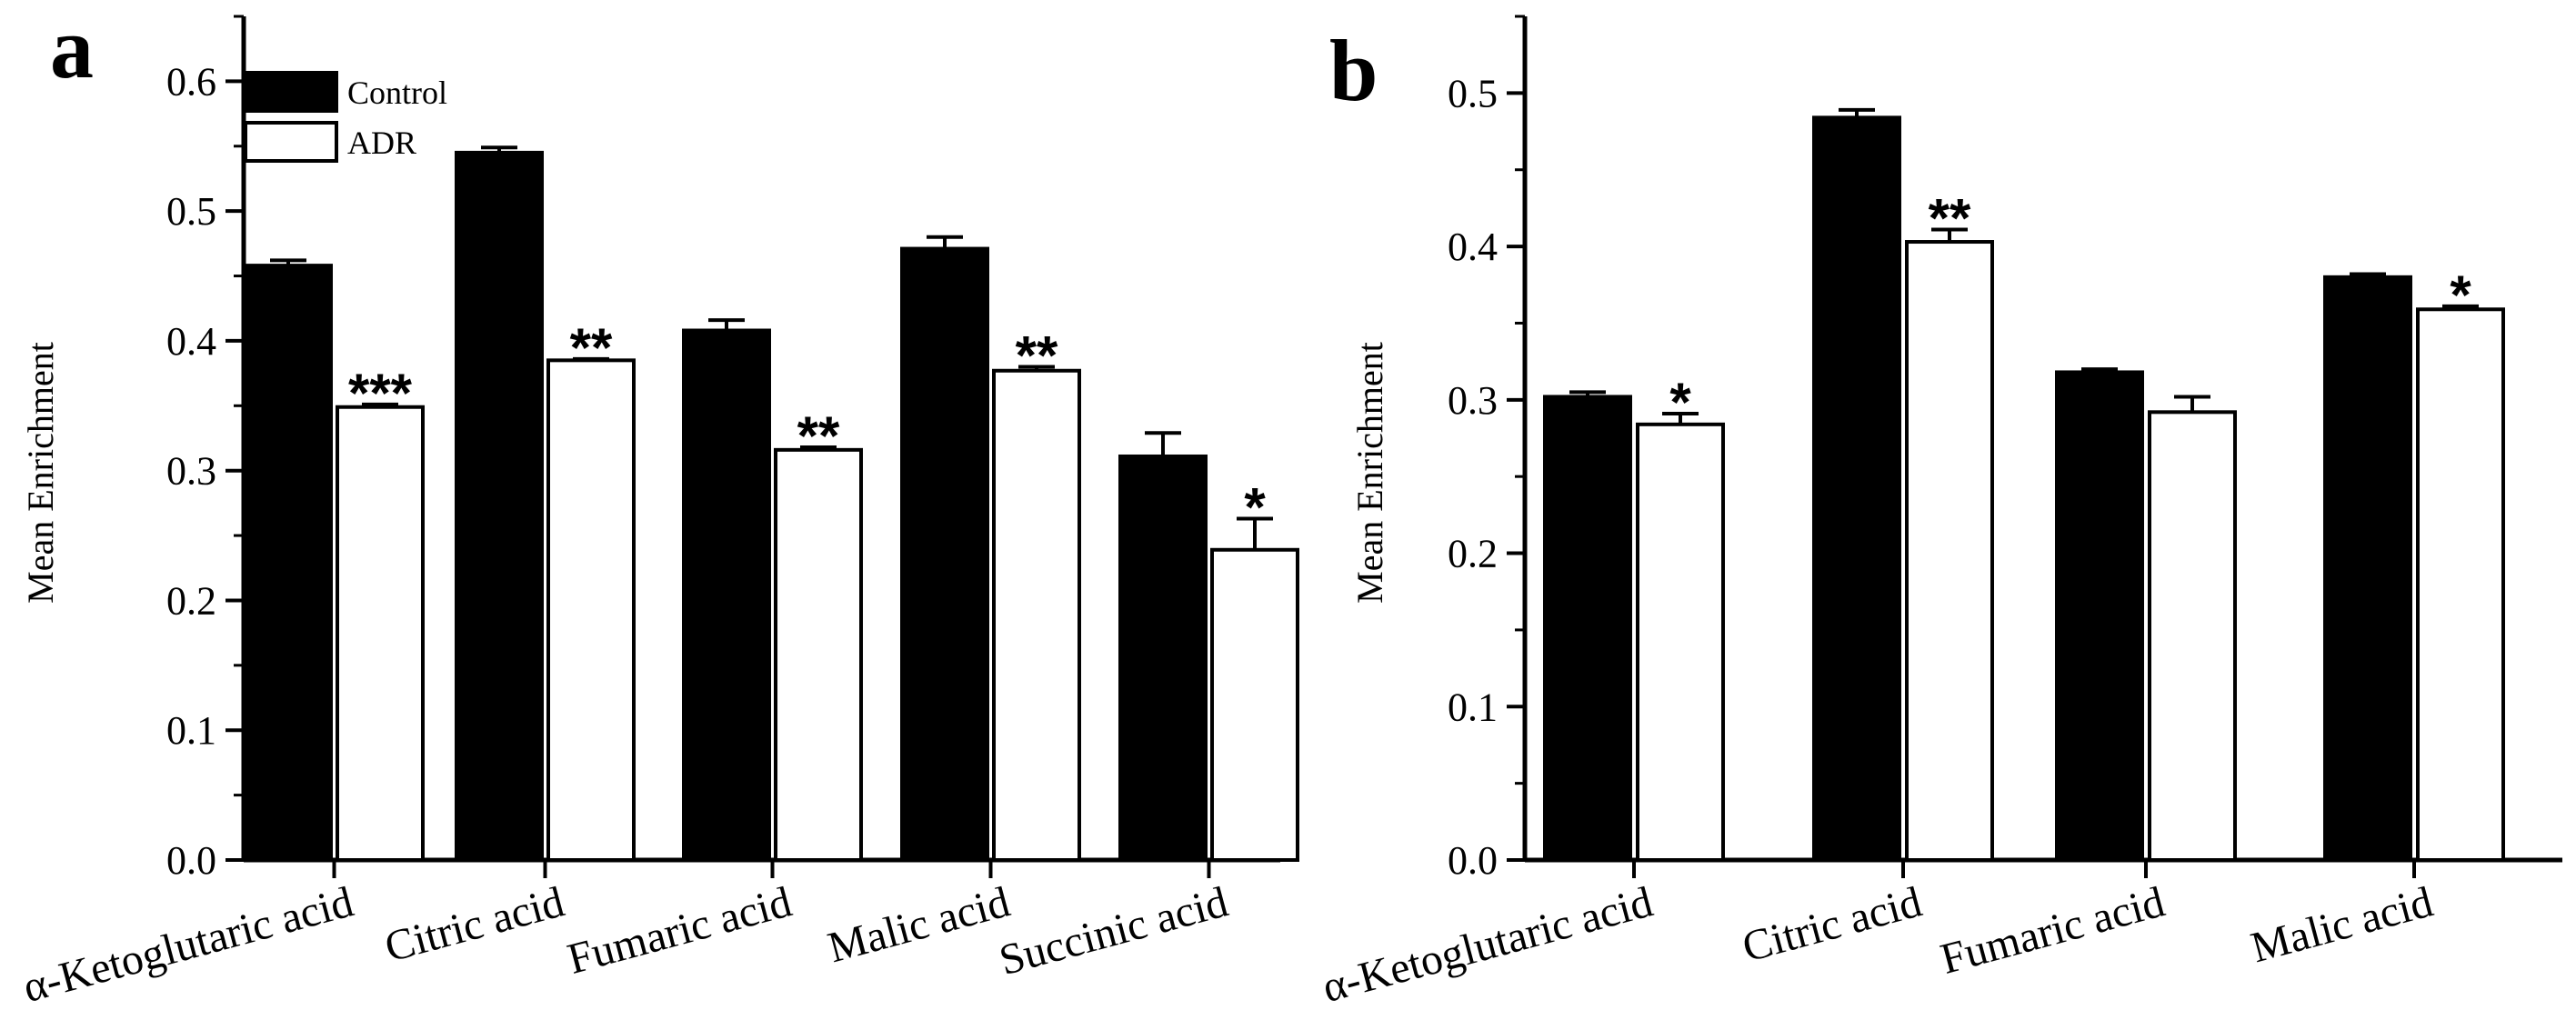 The image size is (2576, 1030). What do you see at coordinates (291, 92) in the screenshot?
I see `legend-swatch-control` at bounding box center [291, 92].